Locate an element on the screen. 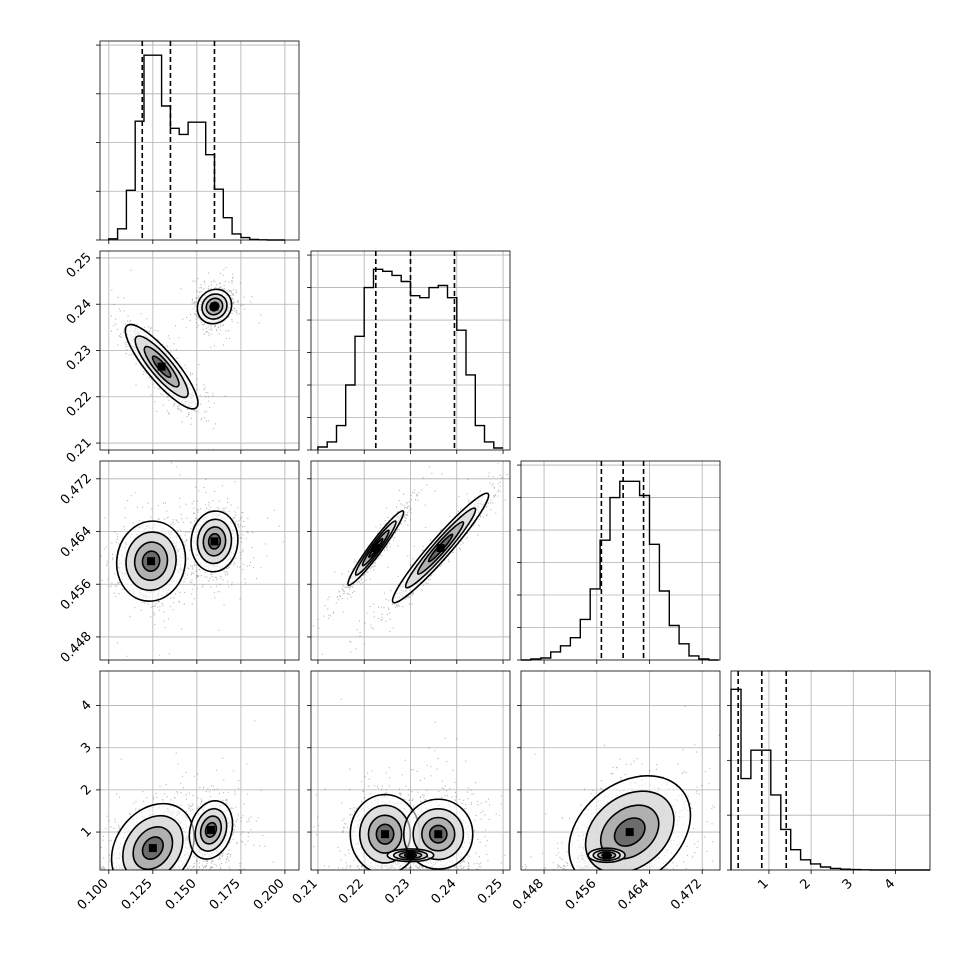 The image size is (970, 970). x-tick-label: 0.456 is located at coordinates (581, 894).